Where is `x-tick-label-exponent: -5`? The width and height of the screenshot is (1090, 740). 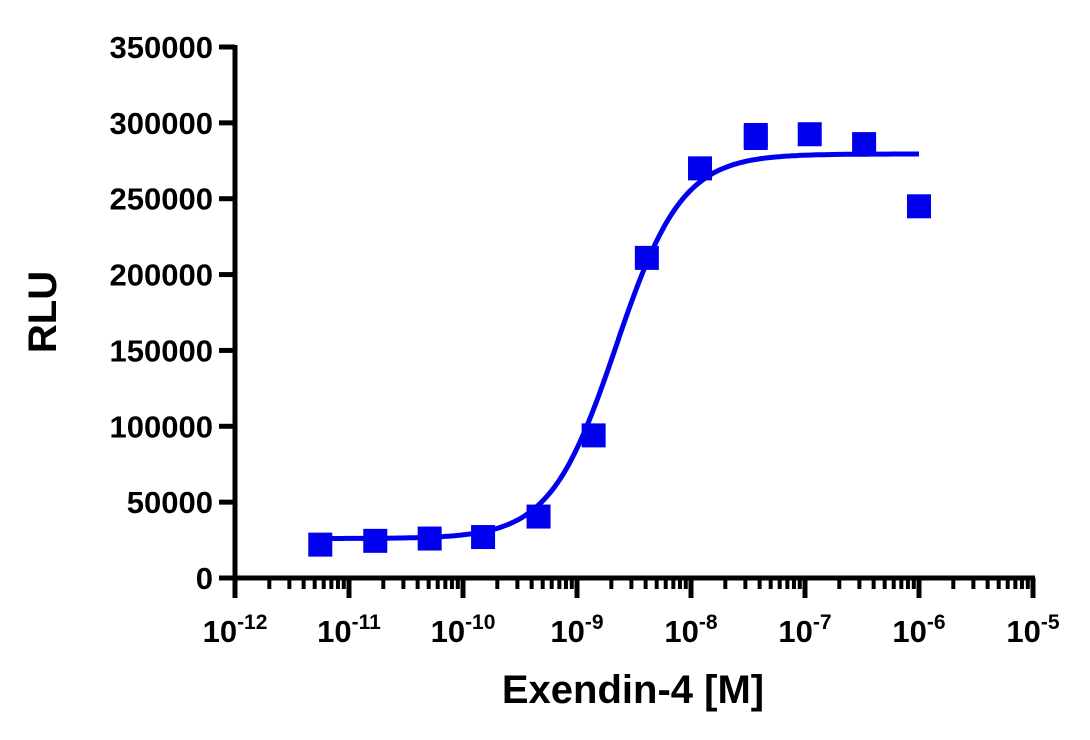
x-tick-label-exponent: -5 is located at coordinates (1050, 622).